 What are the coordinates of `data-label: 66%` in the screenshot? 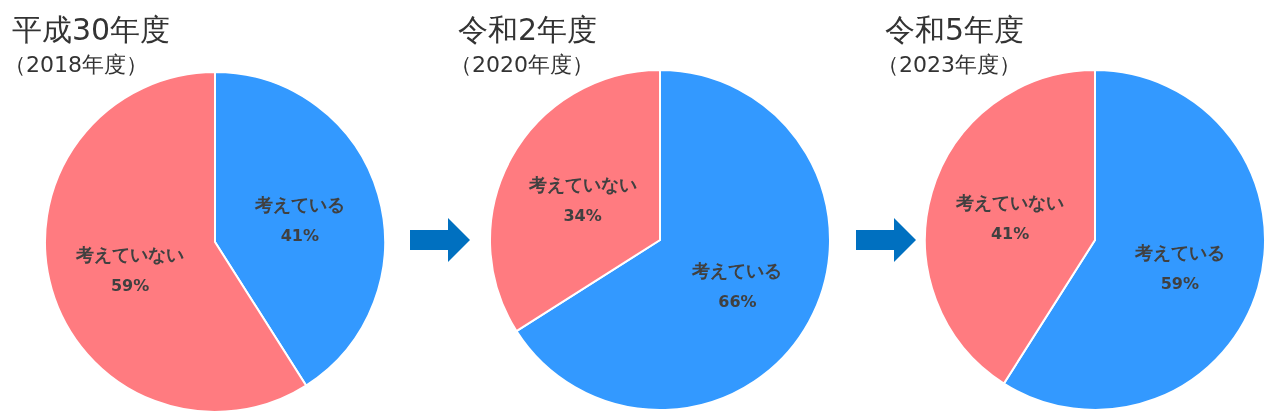 It's located at (737, 301).